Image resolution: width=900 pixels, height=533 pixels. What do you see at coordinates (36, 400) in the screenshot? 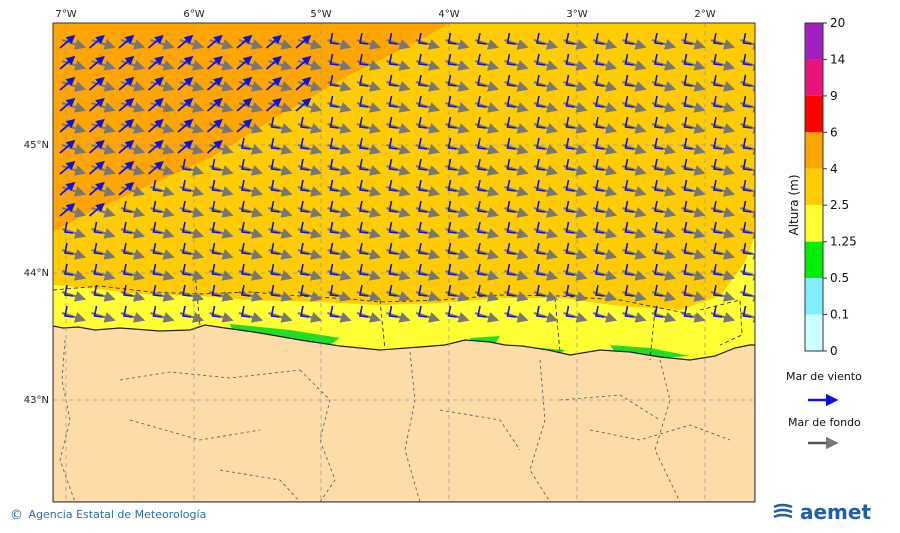
I see `lat-tick-label: 43°N` at bounding box center [36, 400].